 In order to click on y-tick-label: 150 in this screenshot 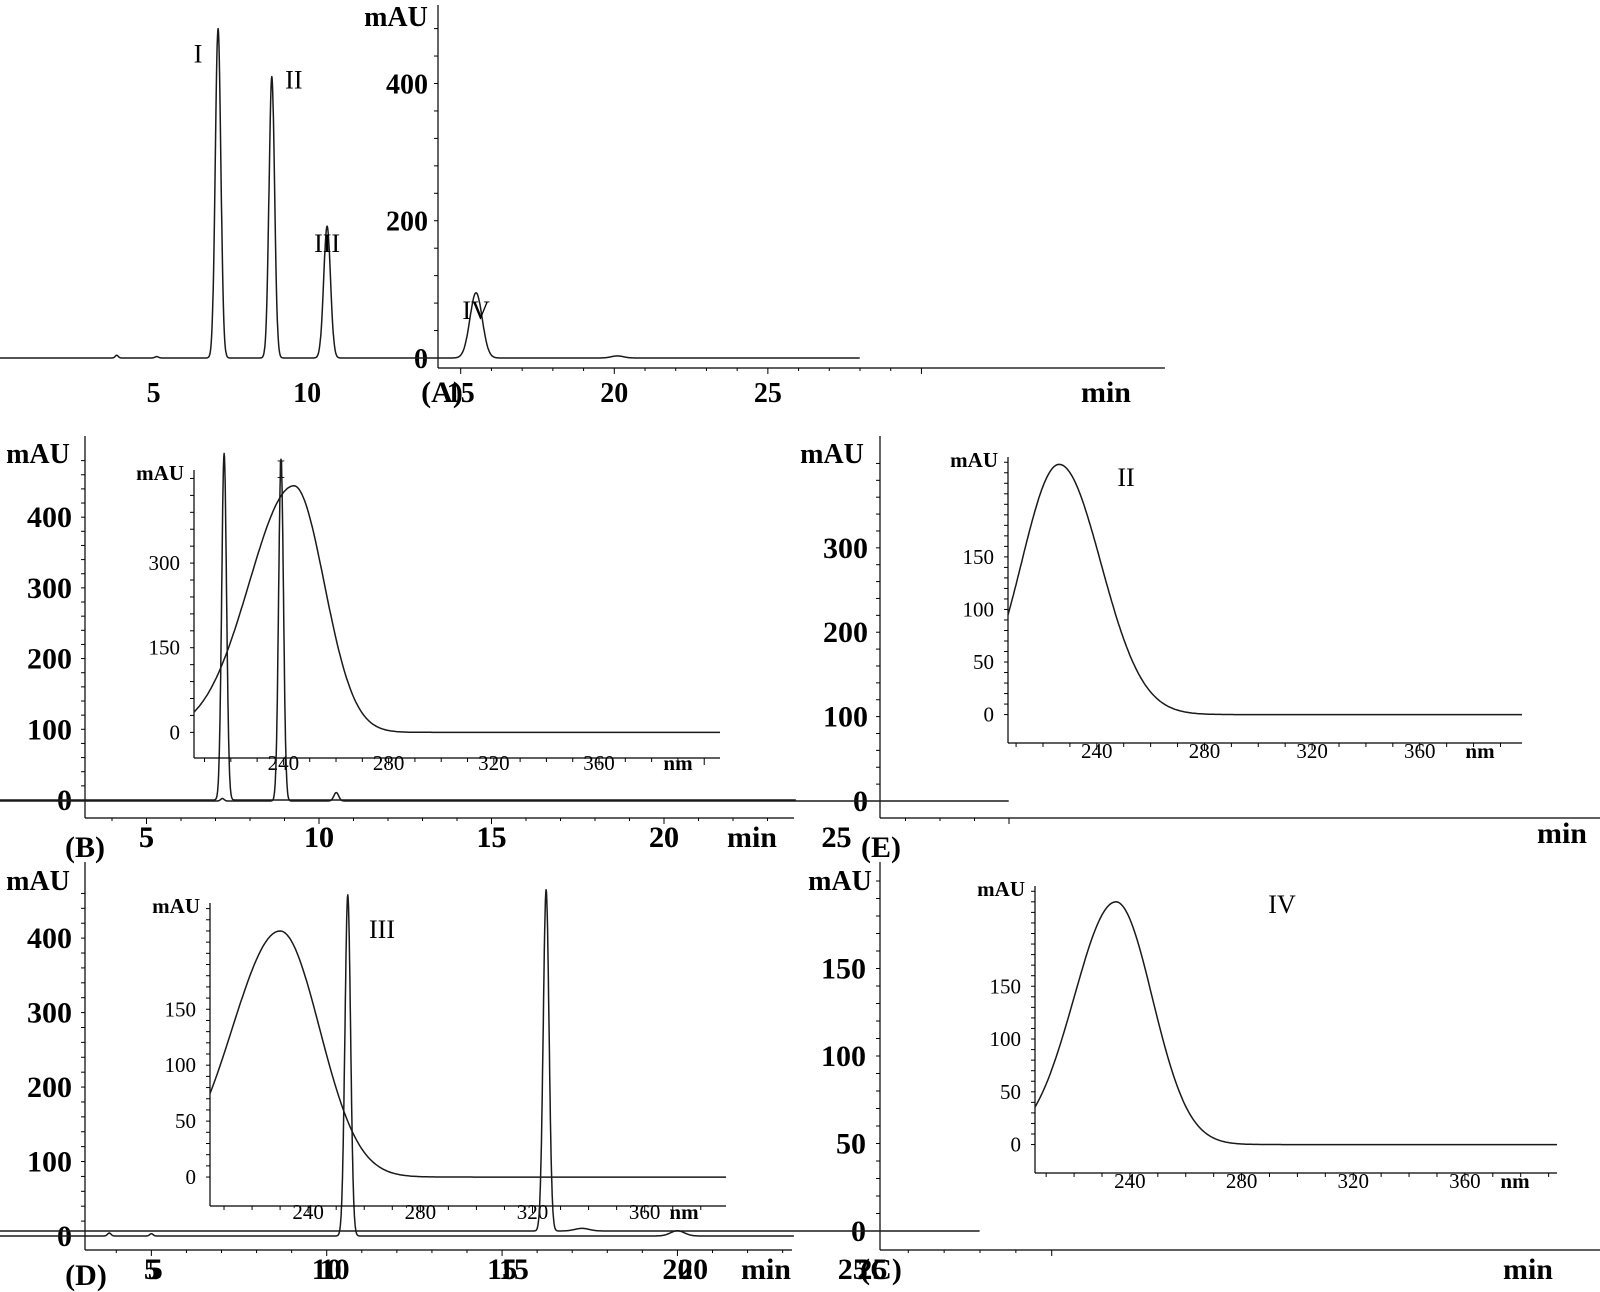, I will do `click(843, 969)`.